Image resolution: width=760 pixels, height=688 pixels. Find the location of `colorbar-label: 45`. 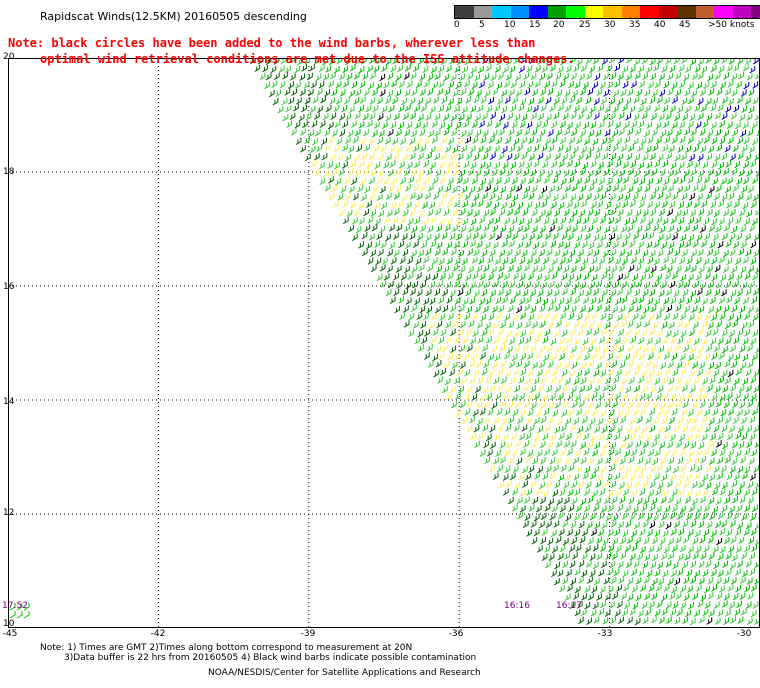

colorbar-label: 45 is located at coordinates (685, 25).